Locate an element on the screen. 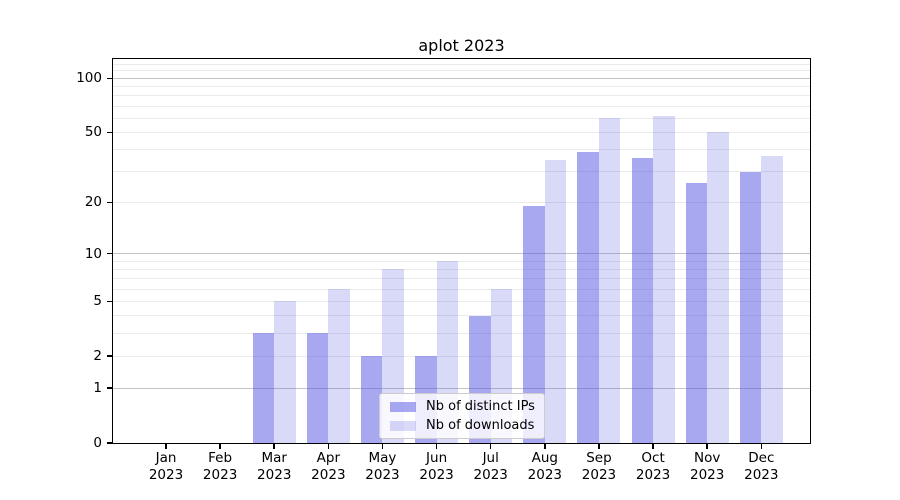  x-tick-label: Apr 2023 is located at coordinates (328, 466).